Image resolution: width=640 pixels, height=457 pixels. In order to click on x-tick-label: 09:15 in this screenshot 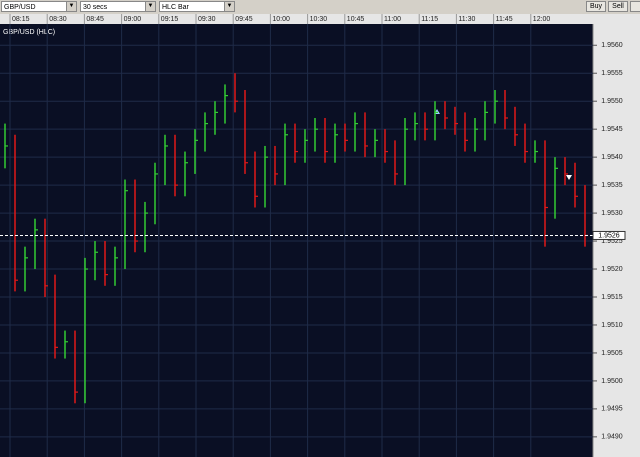, I will do `click(170, 19)`.